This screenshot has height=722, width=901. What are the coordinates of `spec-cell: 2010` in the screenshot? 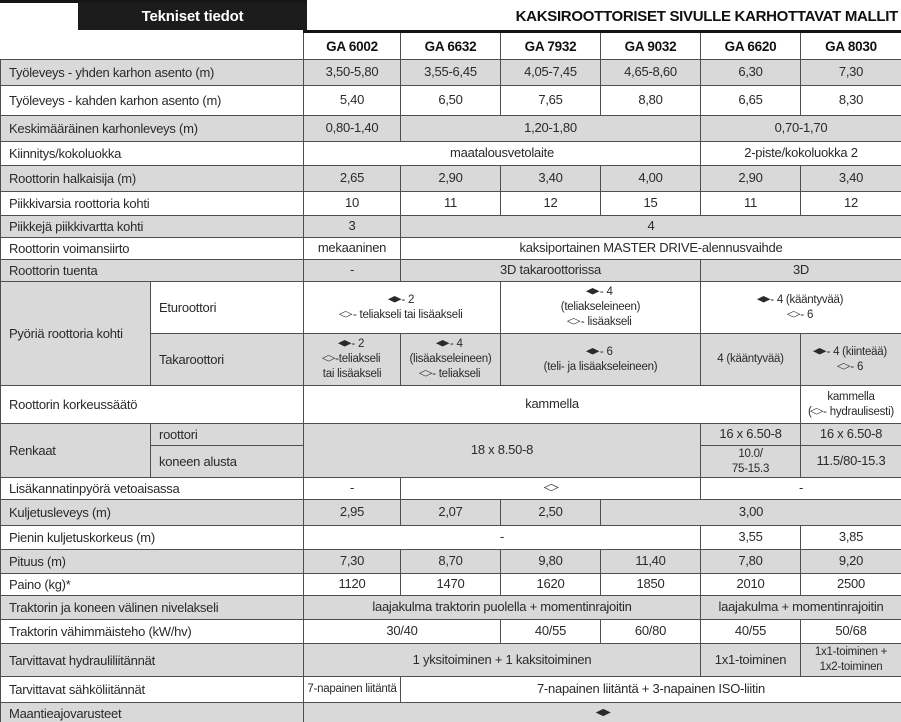 It's located at (750, 585).